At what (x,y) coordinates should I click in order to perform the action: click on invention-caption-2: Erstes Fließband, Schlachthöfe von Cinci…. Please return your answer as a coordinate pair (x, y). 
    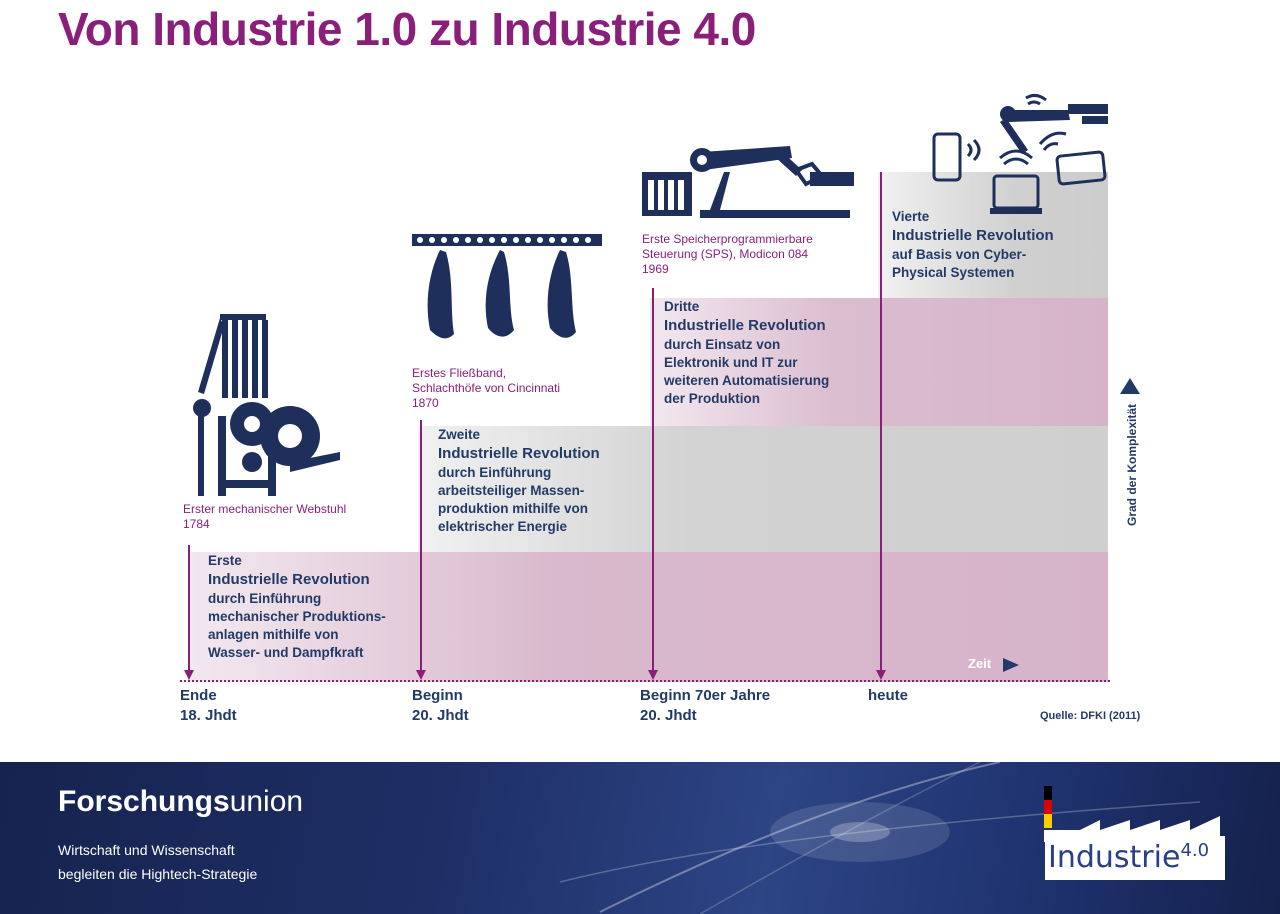
    Looking at the image, I should click on (486, 388).